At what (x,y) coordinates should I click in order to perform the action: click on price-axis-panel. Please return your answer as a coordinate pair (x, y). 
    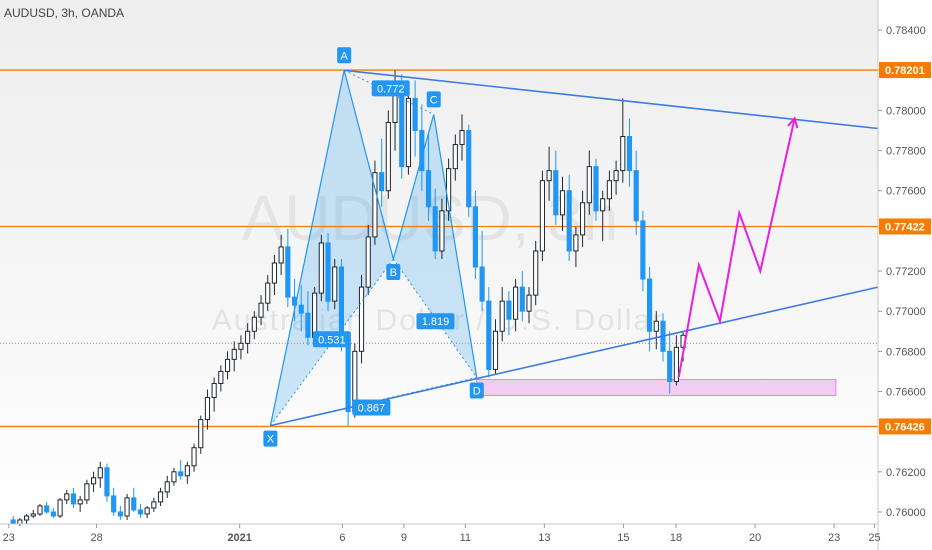
    Looking at the image, I should click on (905, 275).